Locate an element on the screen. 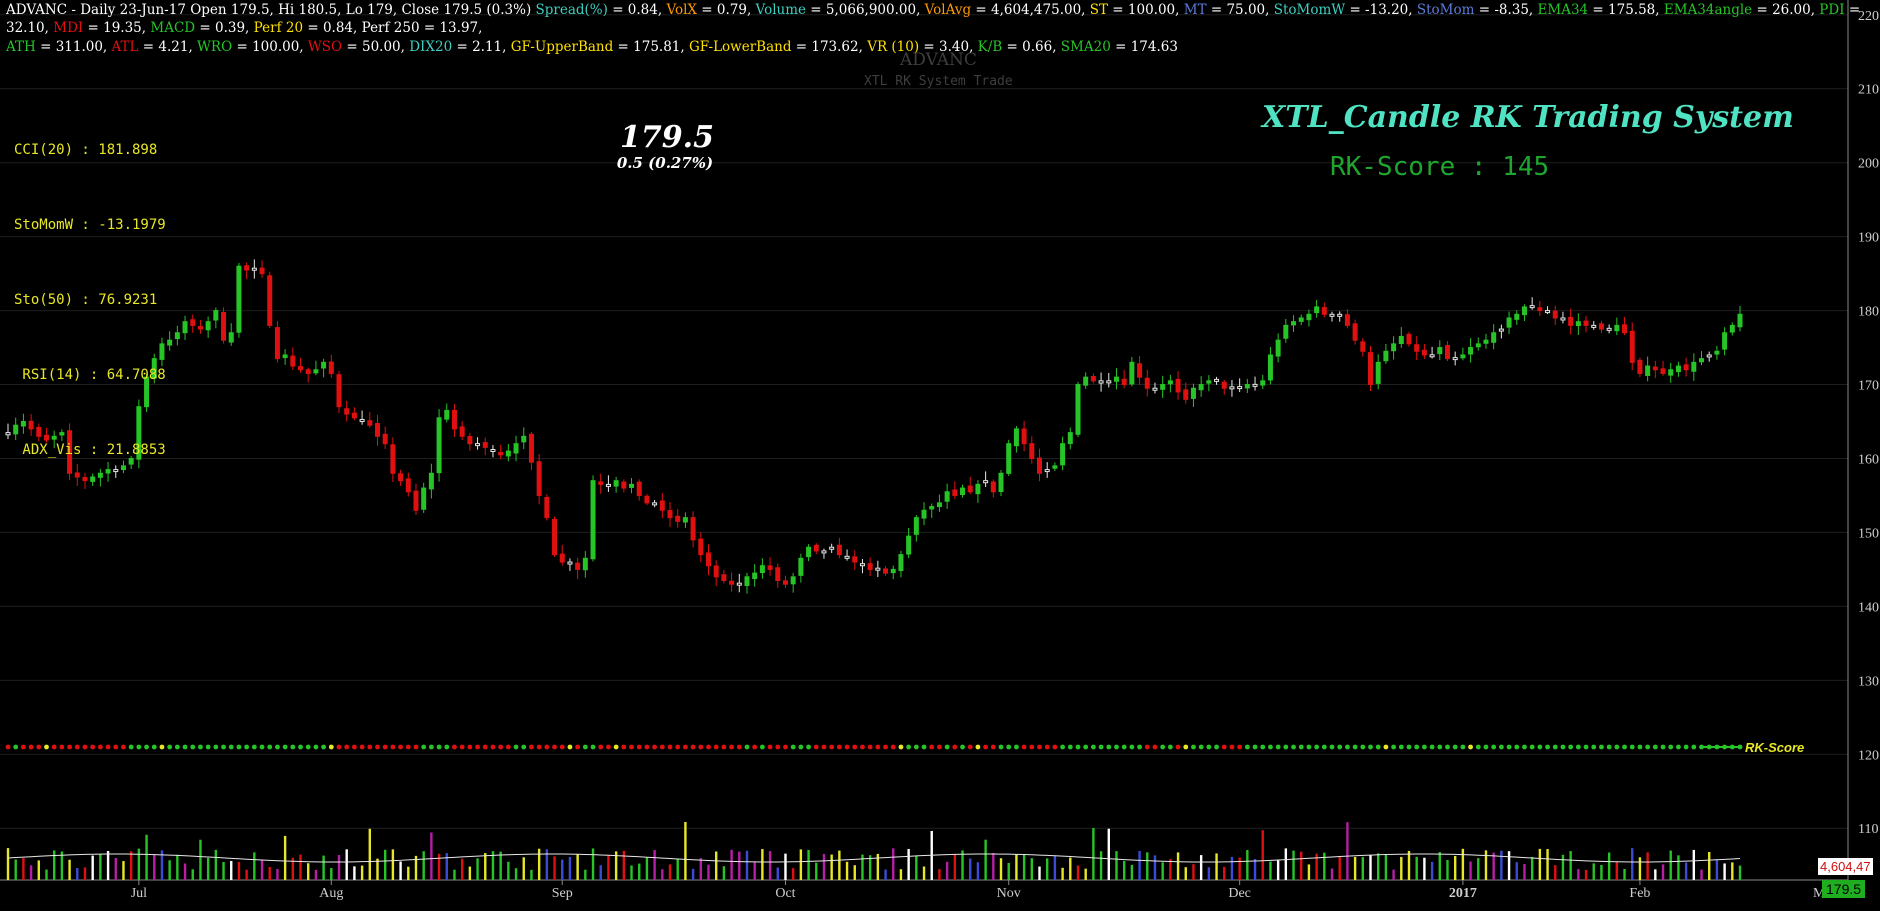 The height and width of the screenshot is (911, 1880). header-field: = 311.00, is located at coordinates (71, 47).